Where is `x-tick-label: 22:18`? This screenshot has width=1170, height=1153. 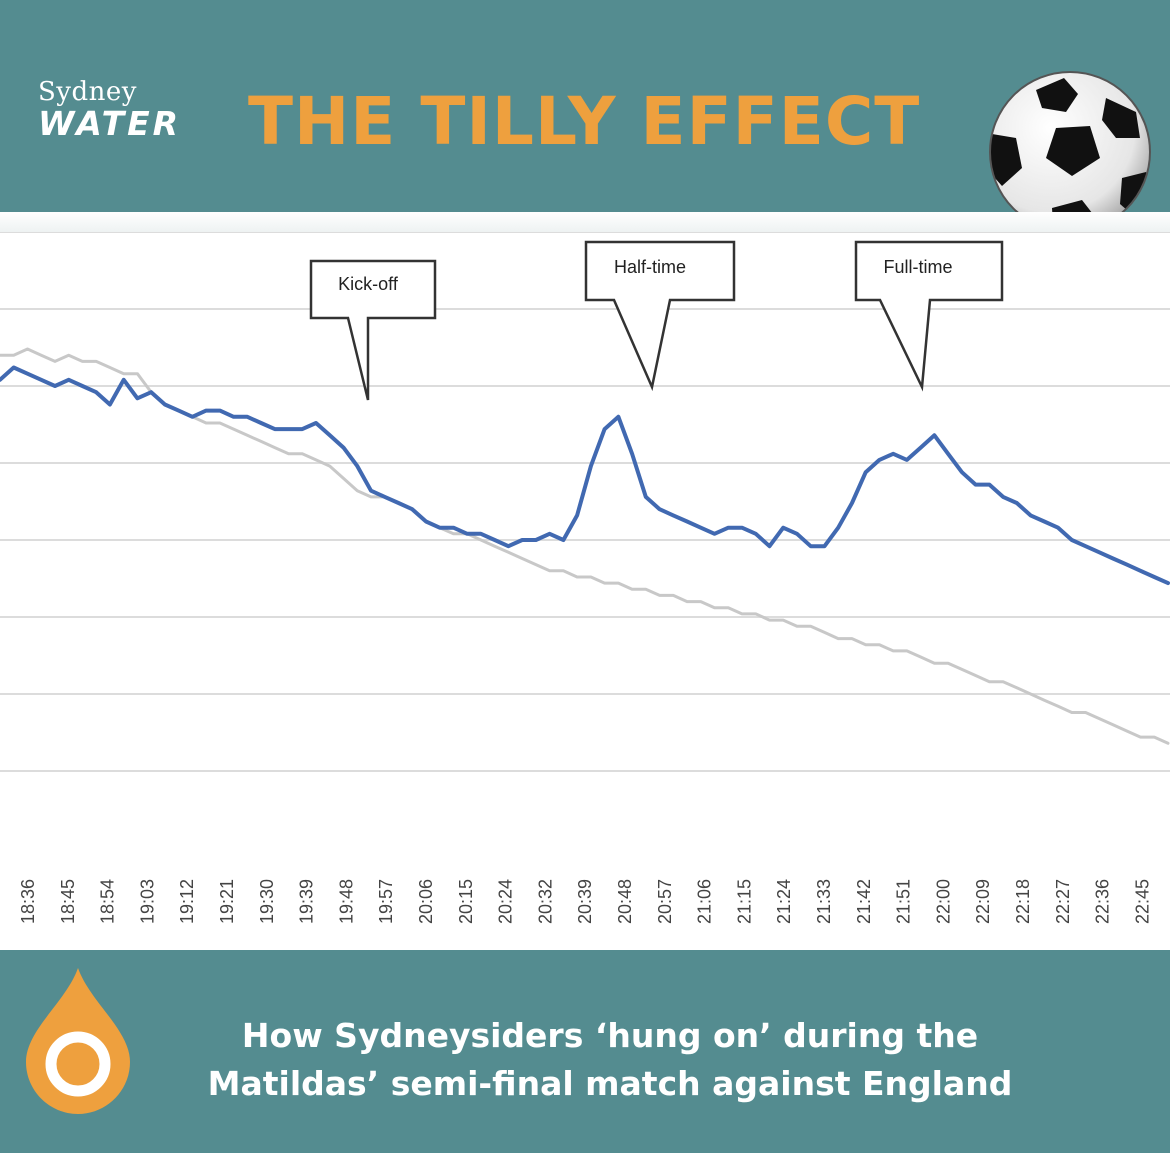
x-tick-label: 22:18 is located at coordinates (1023, 901).